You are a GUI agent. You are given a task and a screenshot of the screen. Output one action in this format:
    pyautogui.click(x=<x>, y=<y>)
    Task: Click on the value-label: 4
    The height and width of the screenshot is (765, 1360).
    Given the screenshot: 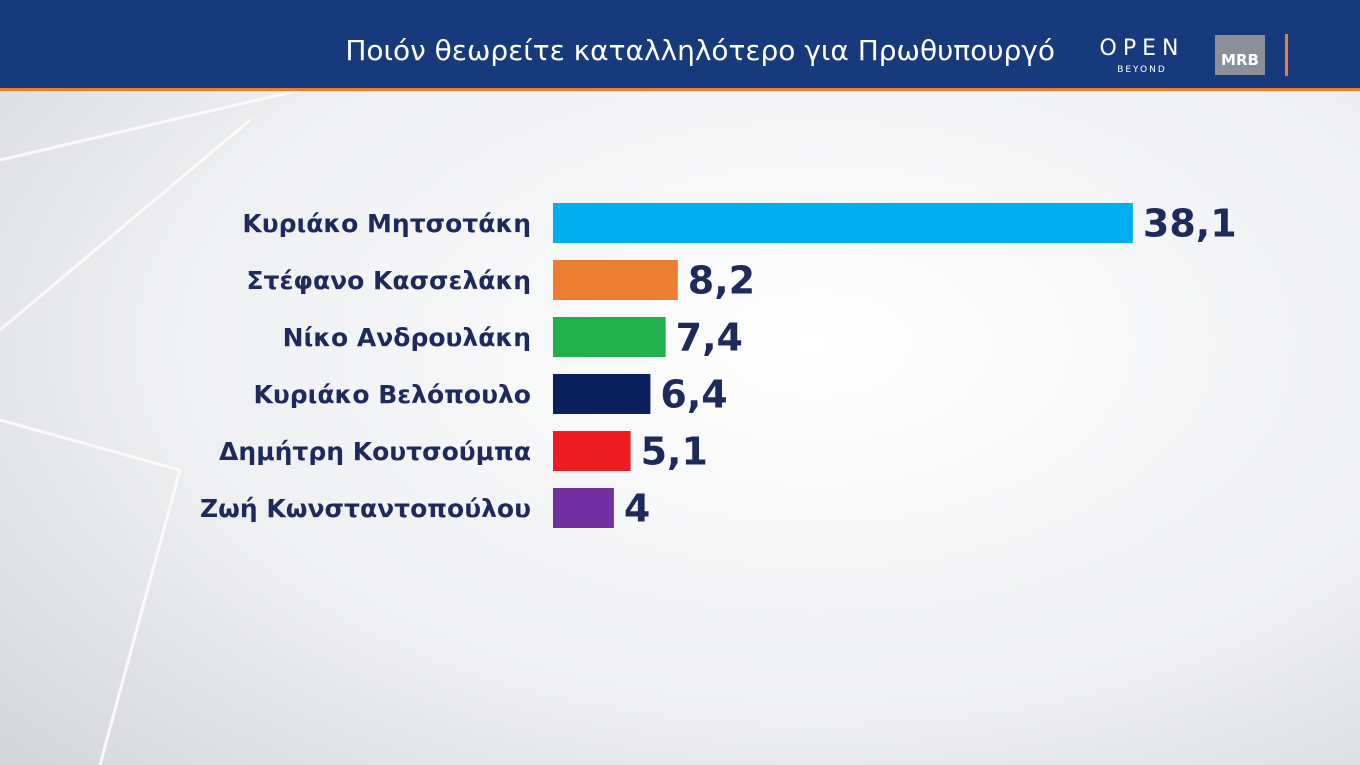 What is the action you would take?
    pyautogui.click(x=637, y=509)
    